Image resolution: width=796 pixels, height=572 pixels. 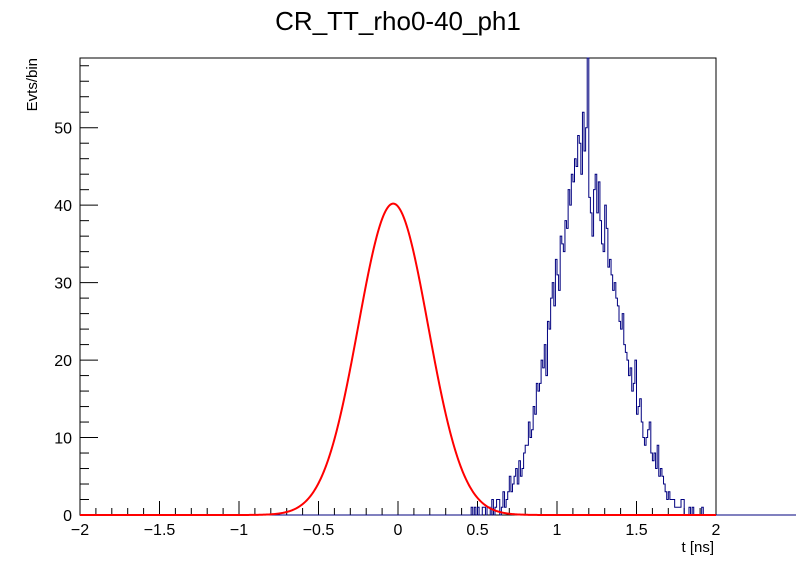 I want to click on y-axis-title: Evts/bin, so click(x=32, y=84).